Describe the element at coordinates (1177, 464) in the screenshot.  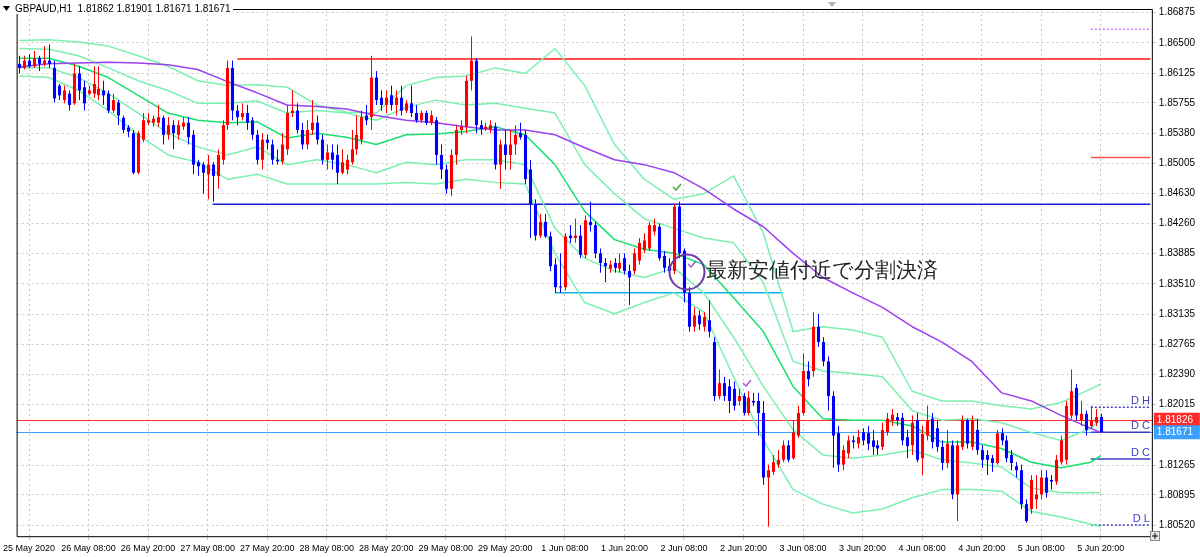
I see `y-tick-label: 1.81265` at that location.